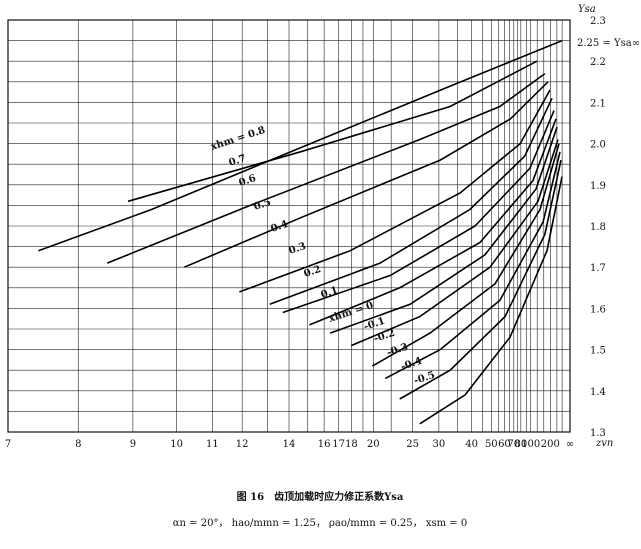 The height and width of the screenshot is (549, 641). I want to click on x-tick-label: 10, so click(176, 444).